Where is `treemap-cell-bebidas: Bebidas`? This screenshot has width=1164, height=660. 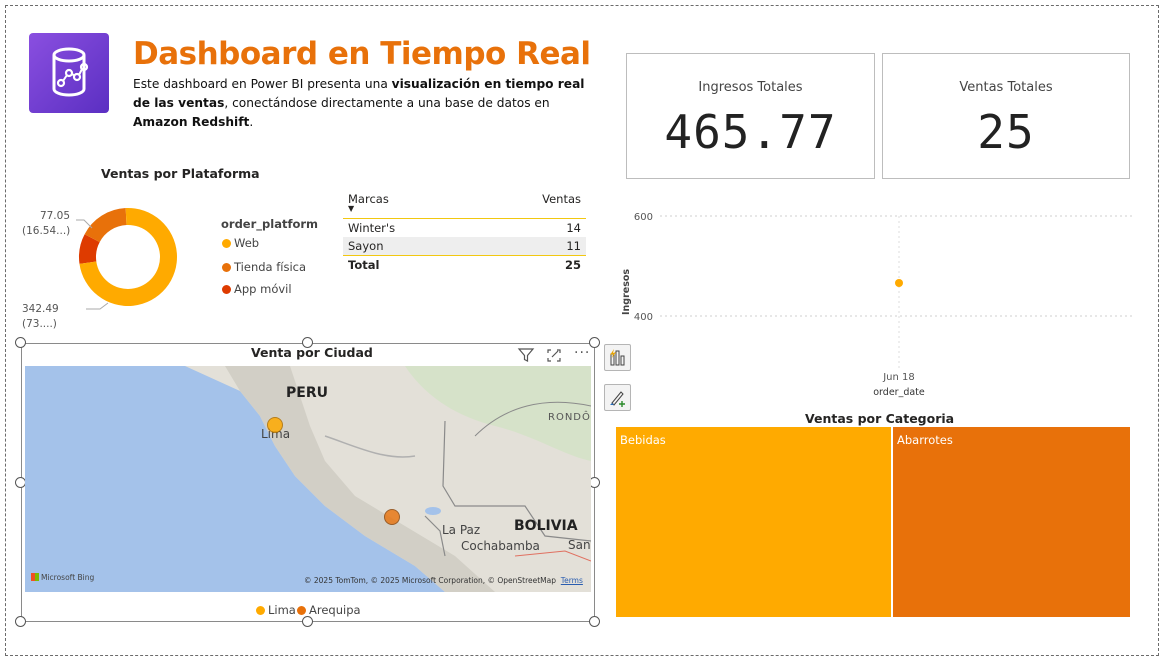
treemap-cell-bebidas: Bebidas is located at coordinates (753, 522).